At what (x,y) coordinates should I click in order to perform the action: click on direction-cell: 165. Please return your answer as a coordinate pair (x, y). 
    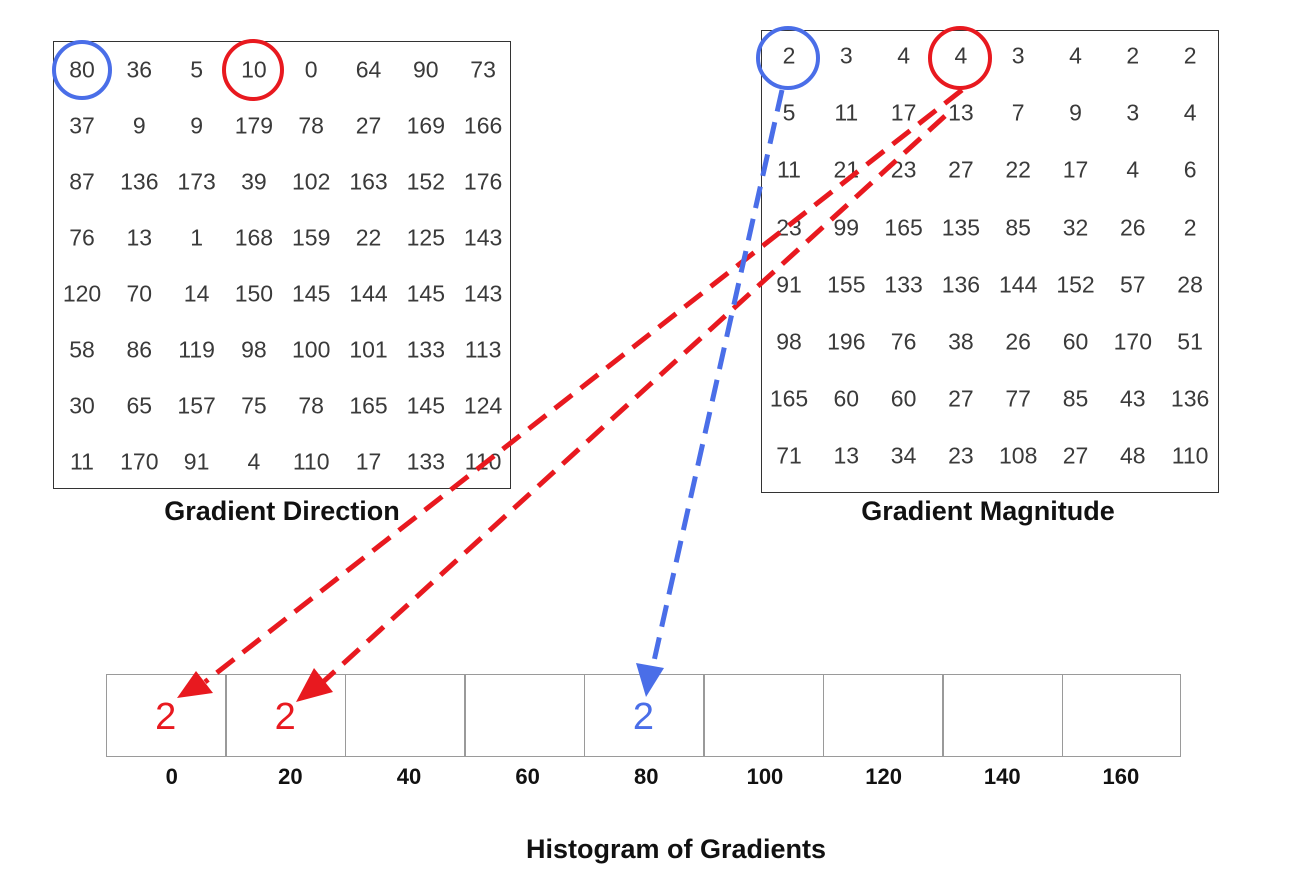
    Looking at the image, I should click on (368, 405).